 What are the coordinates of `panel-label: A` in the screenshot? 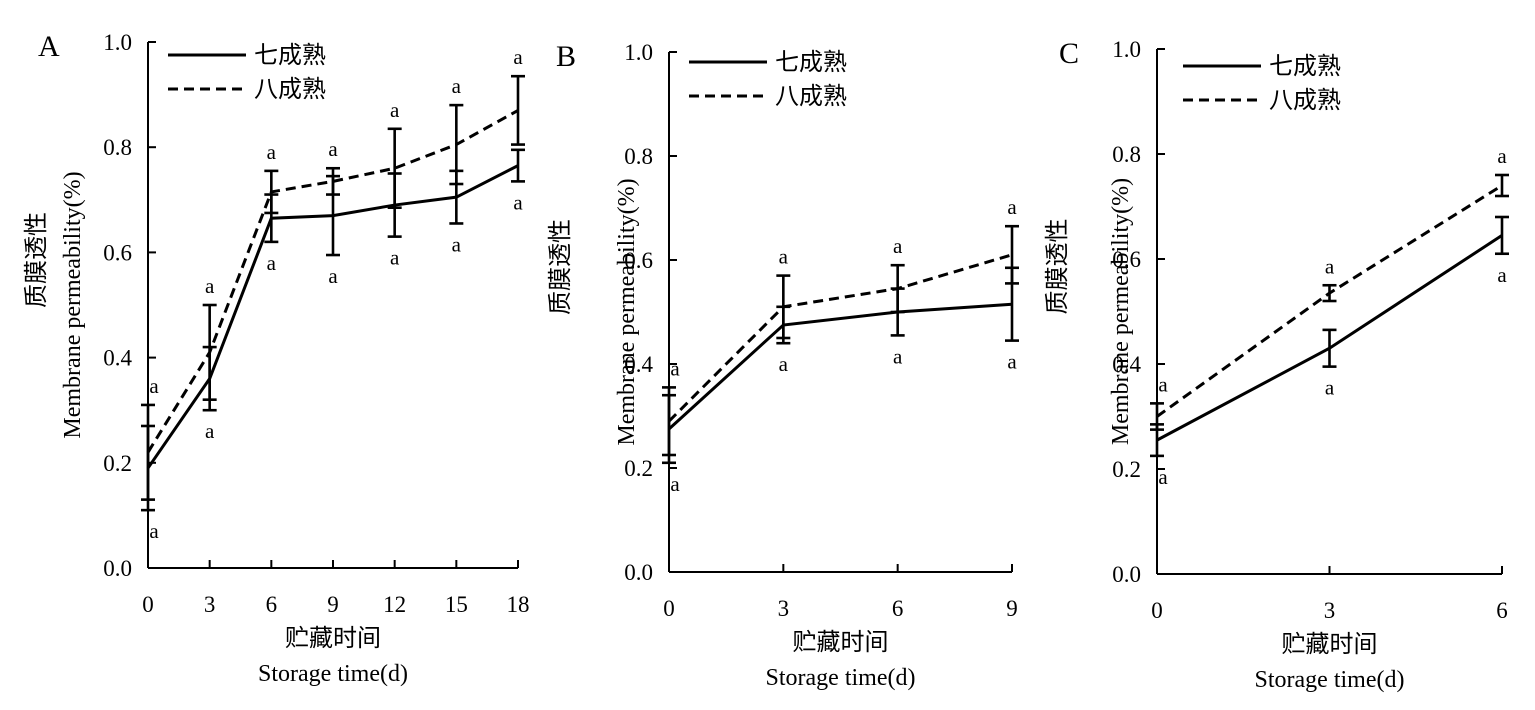 It's located at (49, 46).